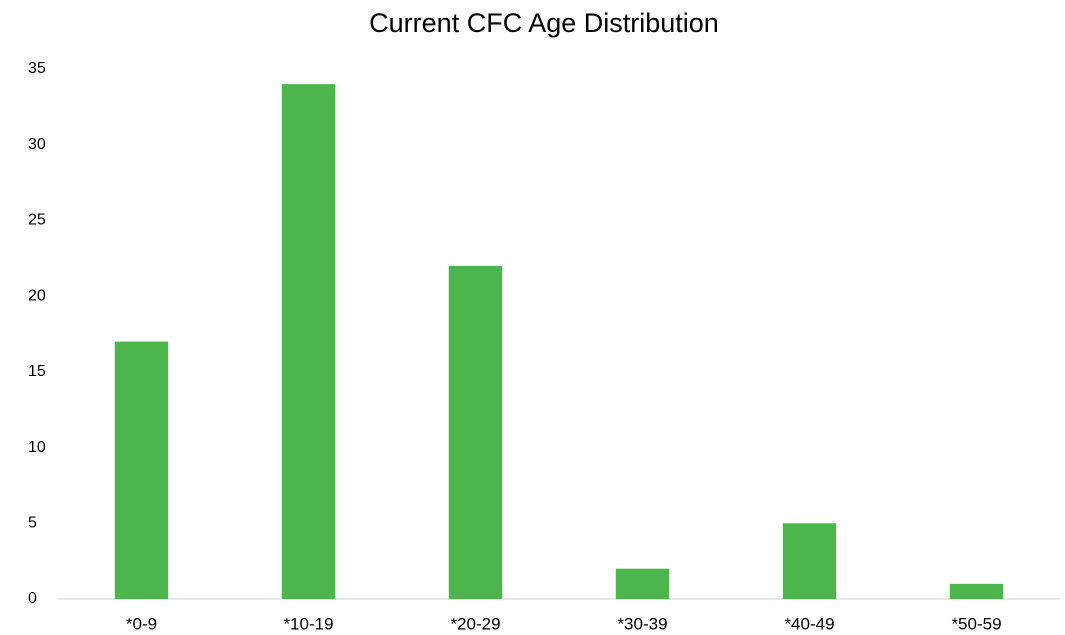  What do you see at coordinates (37, 220) in the screenshot?
I see `y-tick-label: 25` at bounding box center [37, 220].